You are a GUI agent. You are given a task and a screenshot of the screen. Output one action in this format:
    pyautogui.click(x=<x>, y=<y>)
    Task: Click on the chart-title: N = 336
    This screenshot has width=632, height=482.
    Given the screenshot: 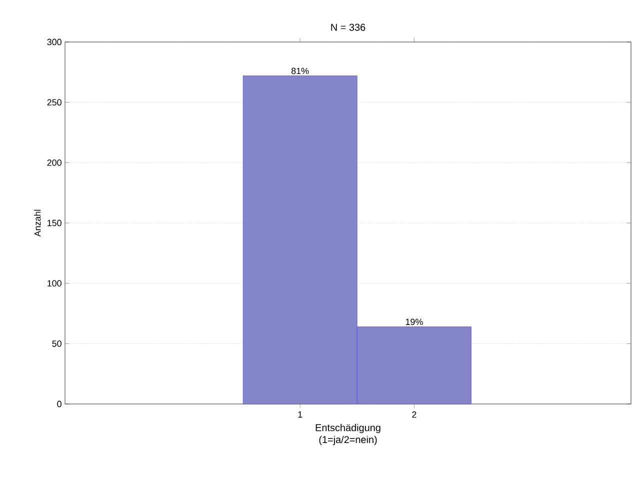 What is the action you would take?
    pyautogui.click(x=348, y=27)
    